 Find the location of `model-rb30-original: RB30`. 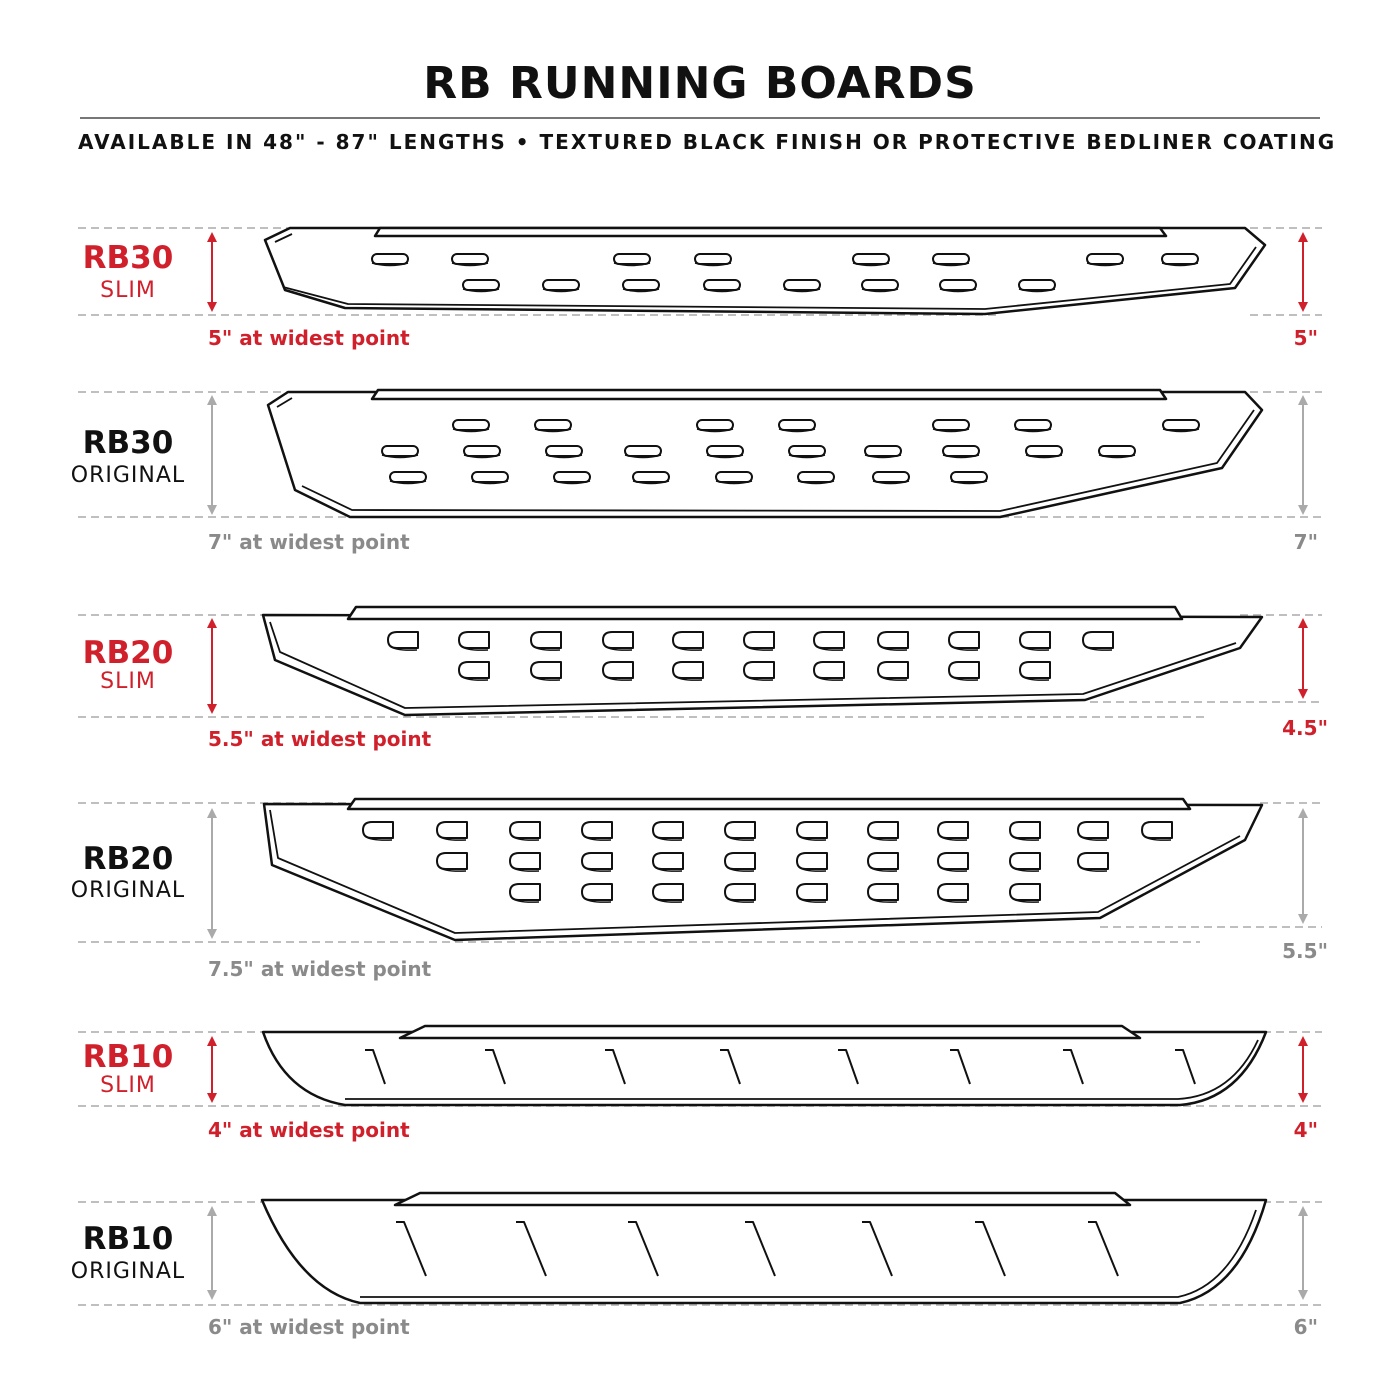

model-rb30-original: RB30 is located at coordinates (128, 443).